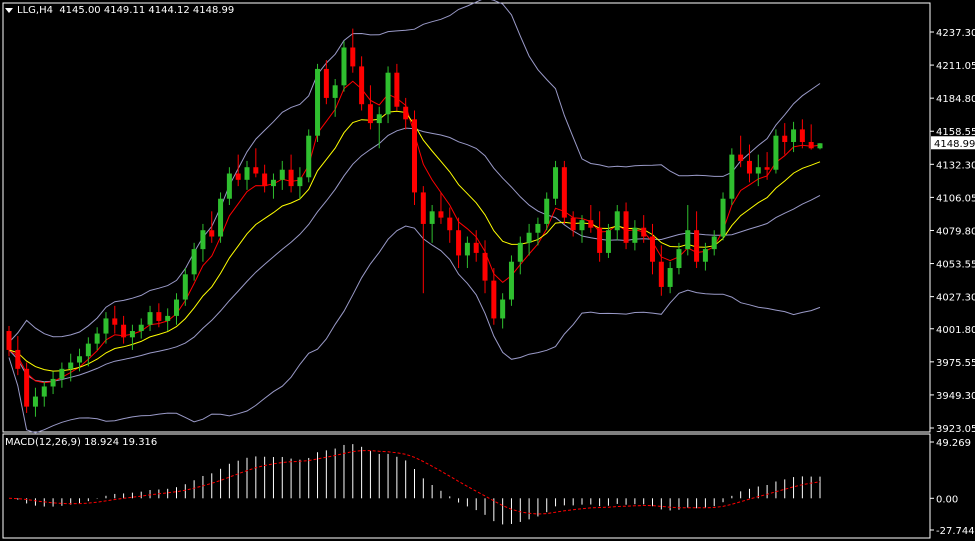 This screenshot has width=975, height=541. Describe the element at coordinates (955, 265) in the screenshot. I see `price-tick-label: 4053.55` at that location.